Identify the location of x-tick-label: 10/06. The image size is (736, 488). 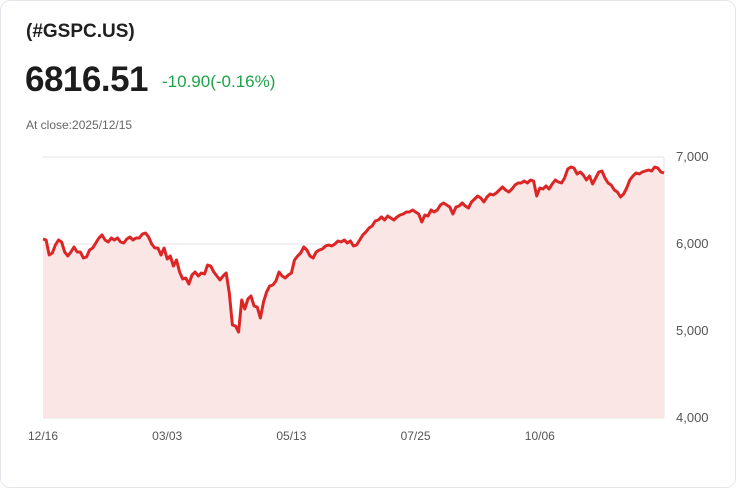
(540, 436).